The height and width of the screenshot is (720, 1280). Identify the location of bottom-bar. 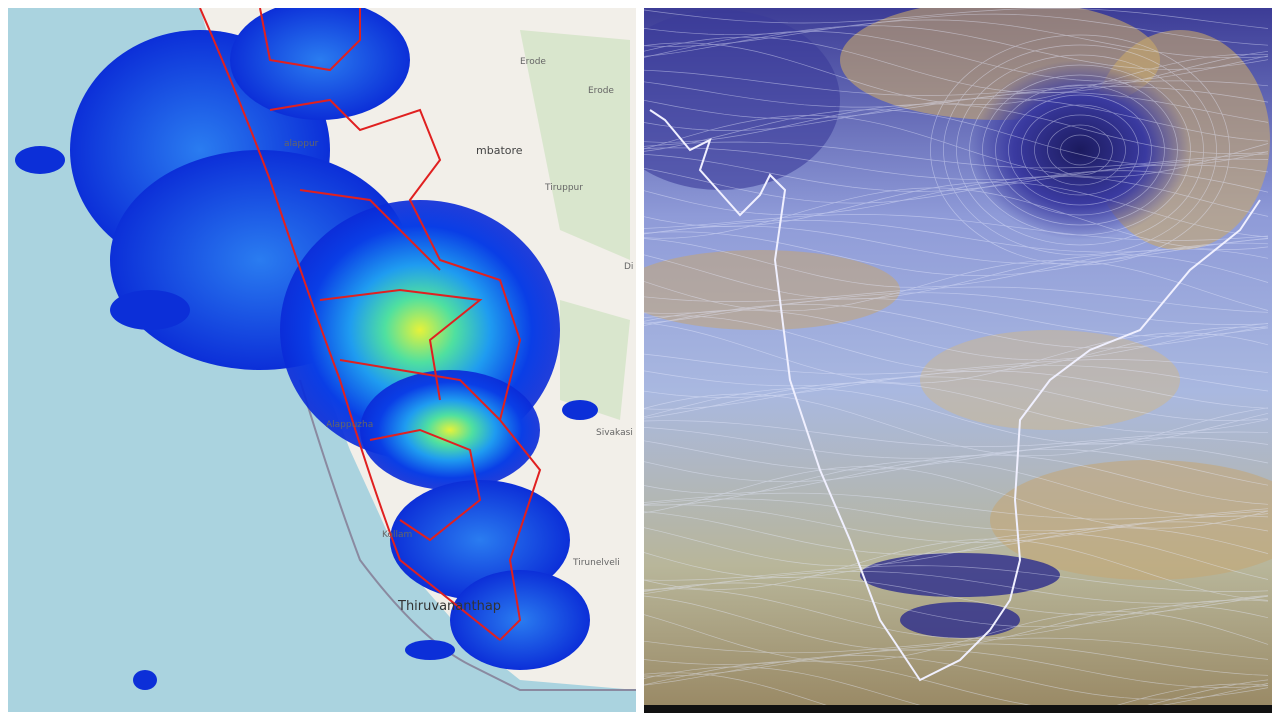
(958, 709).